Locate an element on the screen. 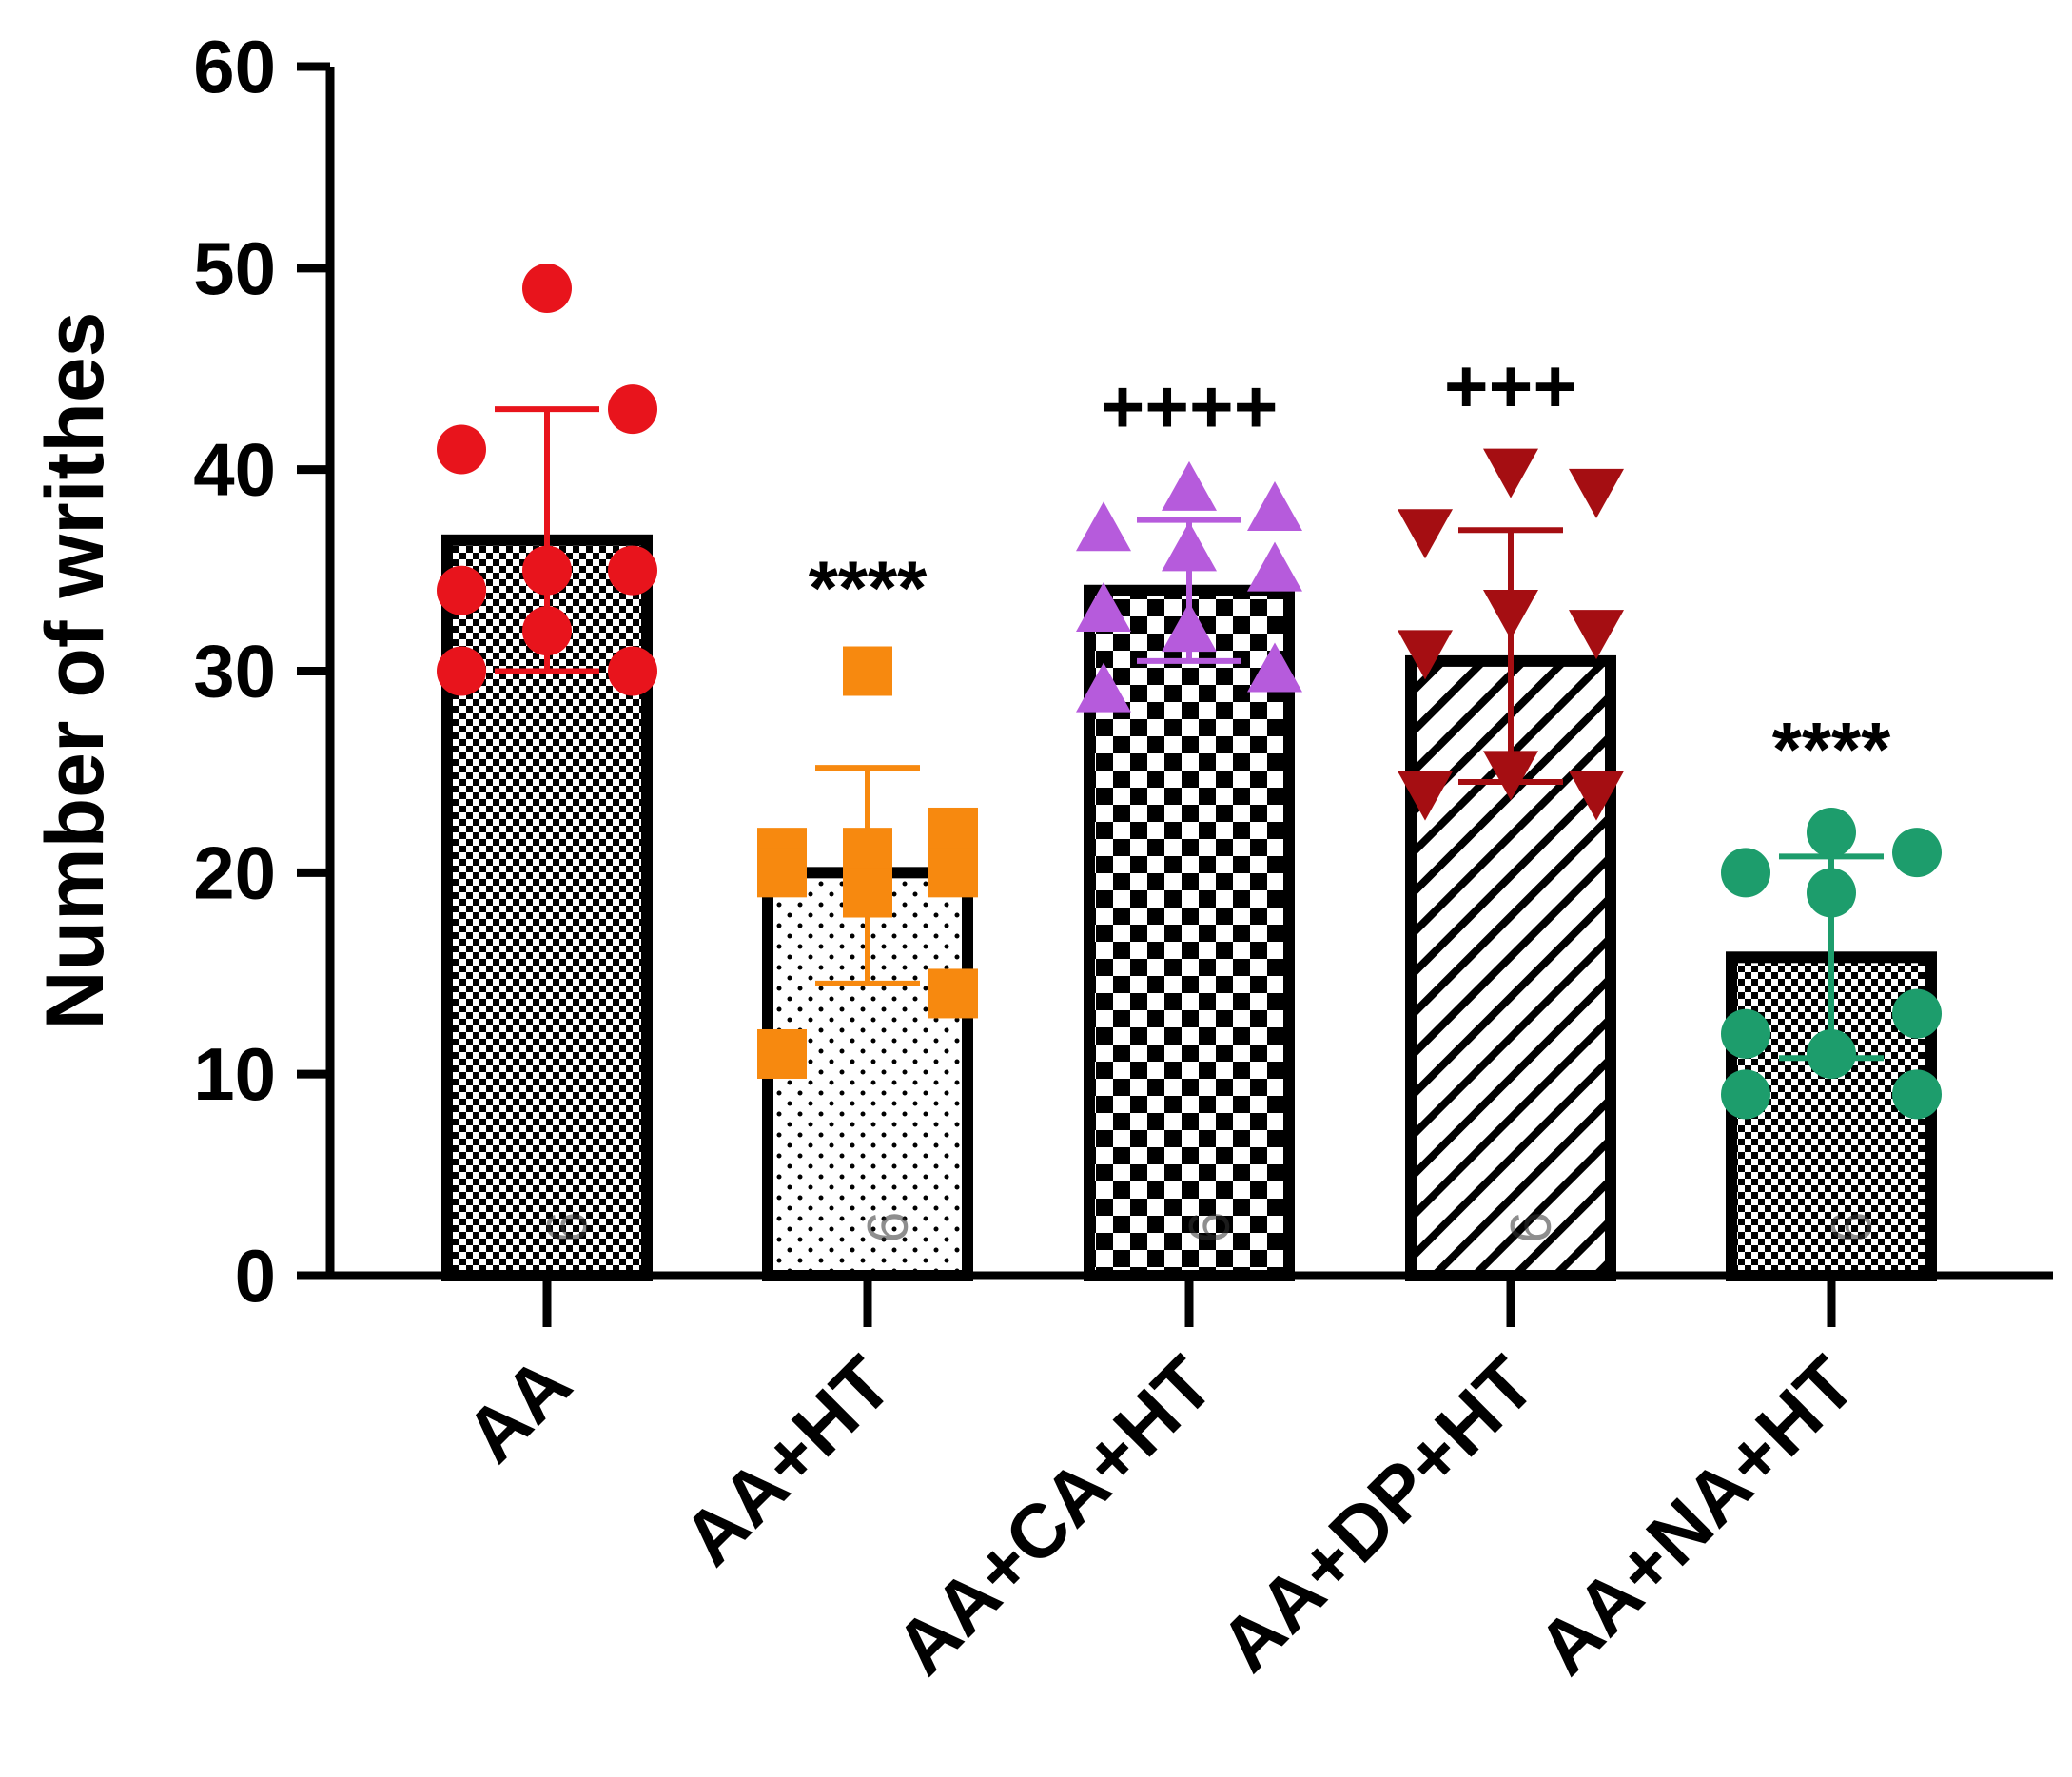 The height and width of the screenshot is (1777, 2072). x-label-aa-dp-ht: AA+DP+HT is located at coordinates (1377, 1514).